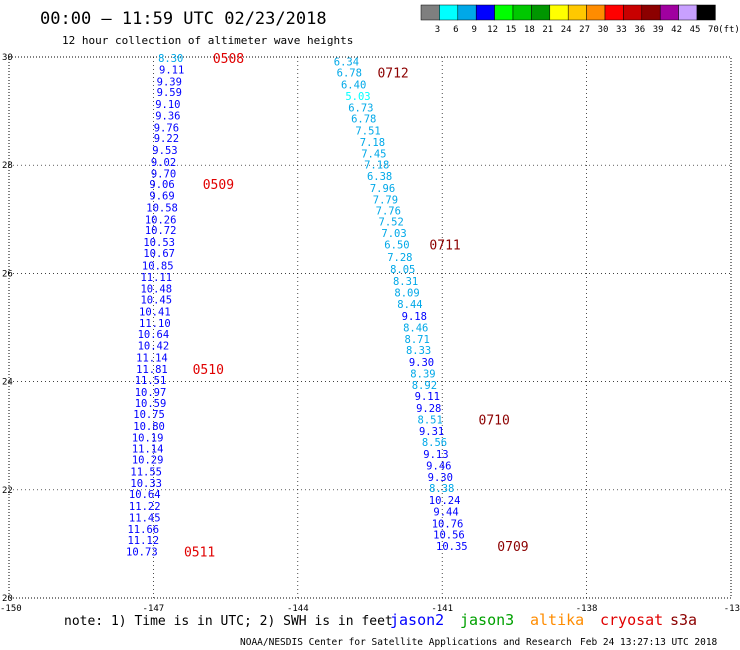  What do you see at coordinates (183, 19) in the screenshot?
I see `page-title: 00:00 – 11:59 UTC 02/23/2018` at bounding box center [183, 19].